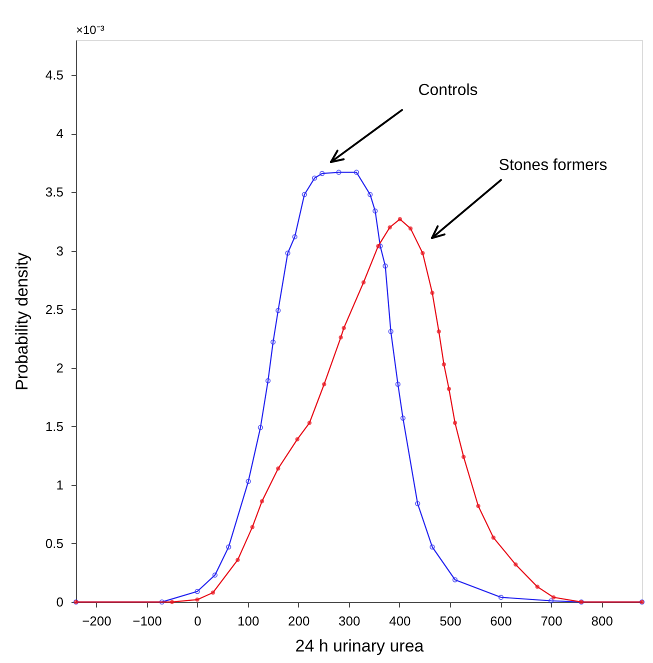 This screenshot has height=663, width=653. Describe the element at coordinates (400, 621) in the screenshot. I see `x-tick-label: 400` at that location.